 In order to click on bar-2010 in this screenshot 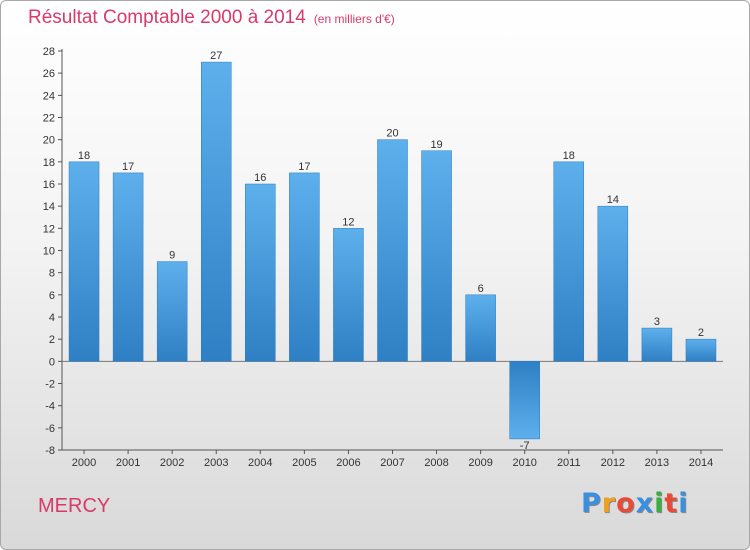, I will do `click(524, 400)`.